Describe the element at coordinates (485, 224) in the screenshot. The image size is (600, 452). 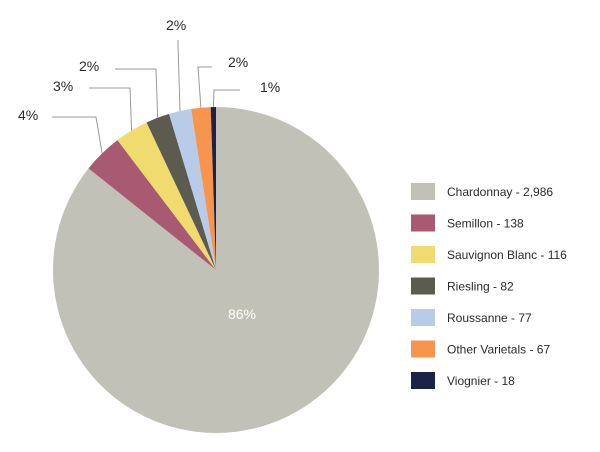
I see `legend-label-semillon: Semillon - 138` at that location.